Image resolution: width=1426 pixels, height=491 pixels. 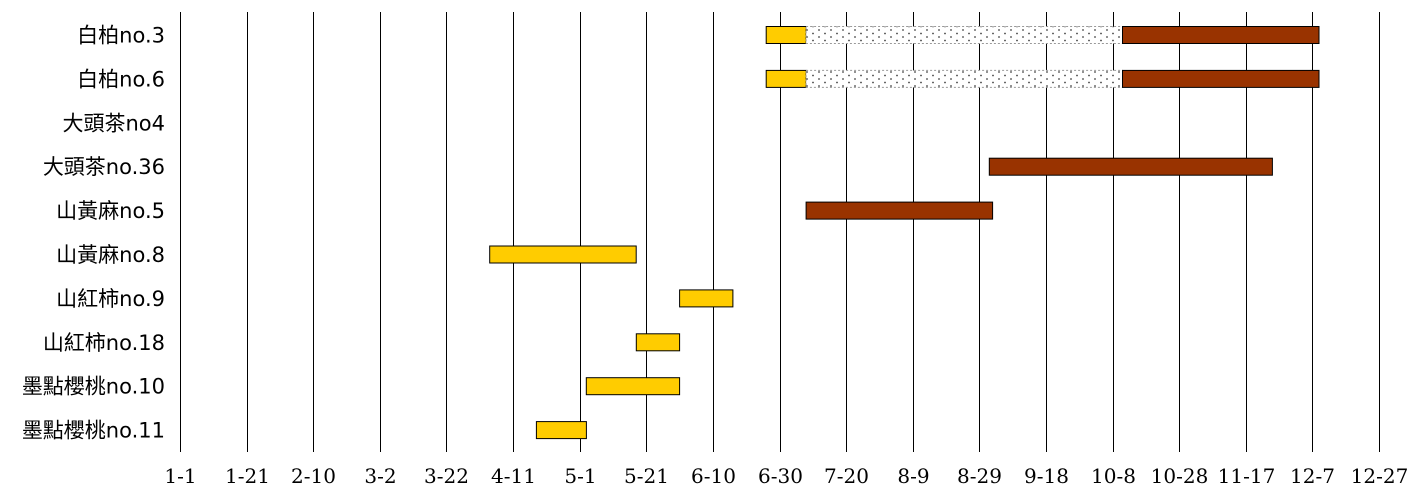 What do you see at coordinates (713, 476) in the screenshot?
I see `x-tick-label: 6-10` at bounding box center [713, 476].